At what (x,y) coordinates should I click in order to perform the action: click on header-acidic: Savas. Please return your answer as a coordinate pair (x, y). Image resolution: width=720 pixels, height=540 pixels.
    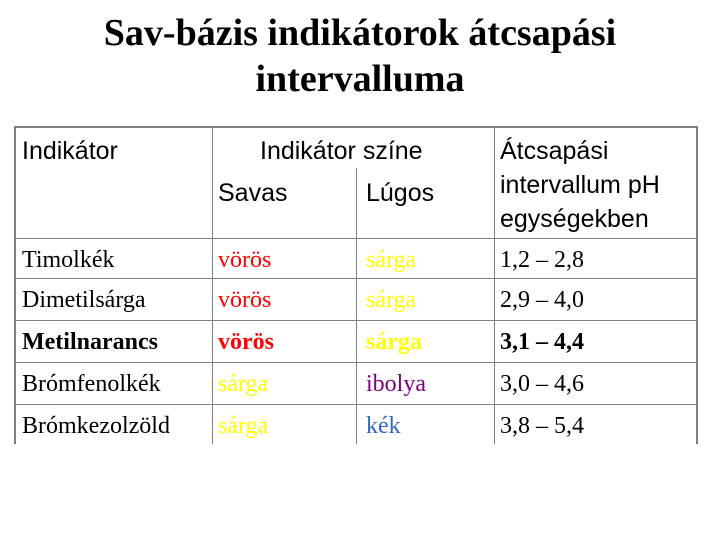
    Looking at the image, I should click on (253, 193).